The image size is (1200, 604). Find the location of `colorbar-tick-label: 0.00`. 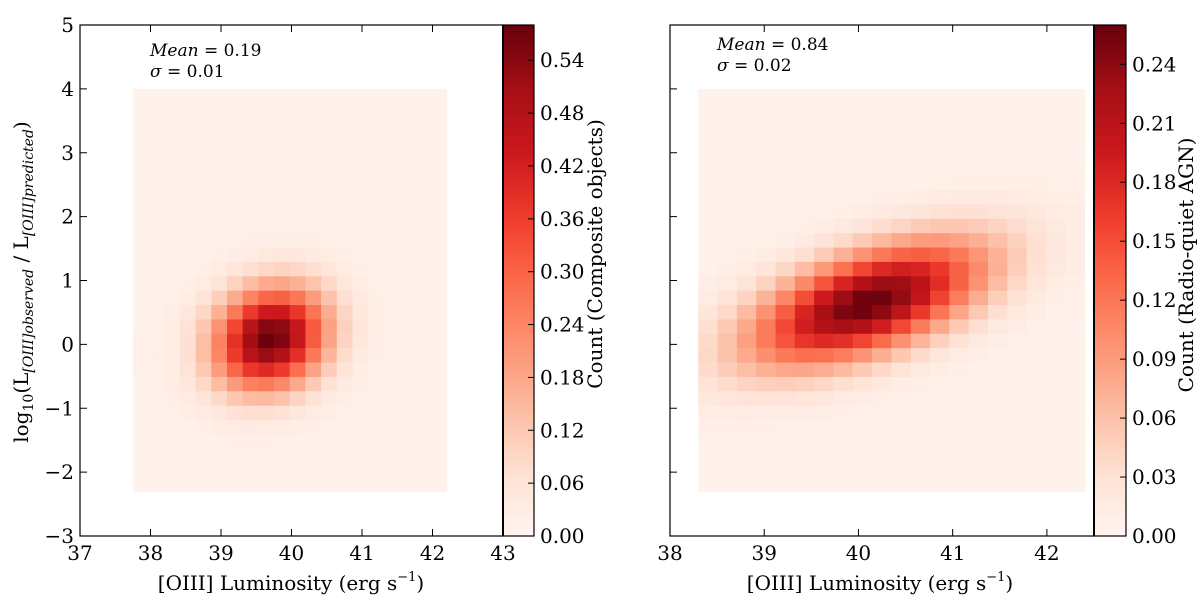

colorbar-tick-label: 0.00 is located at coordinates (1154, 536).